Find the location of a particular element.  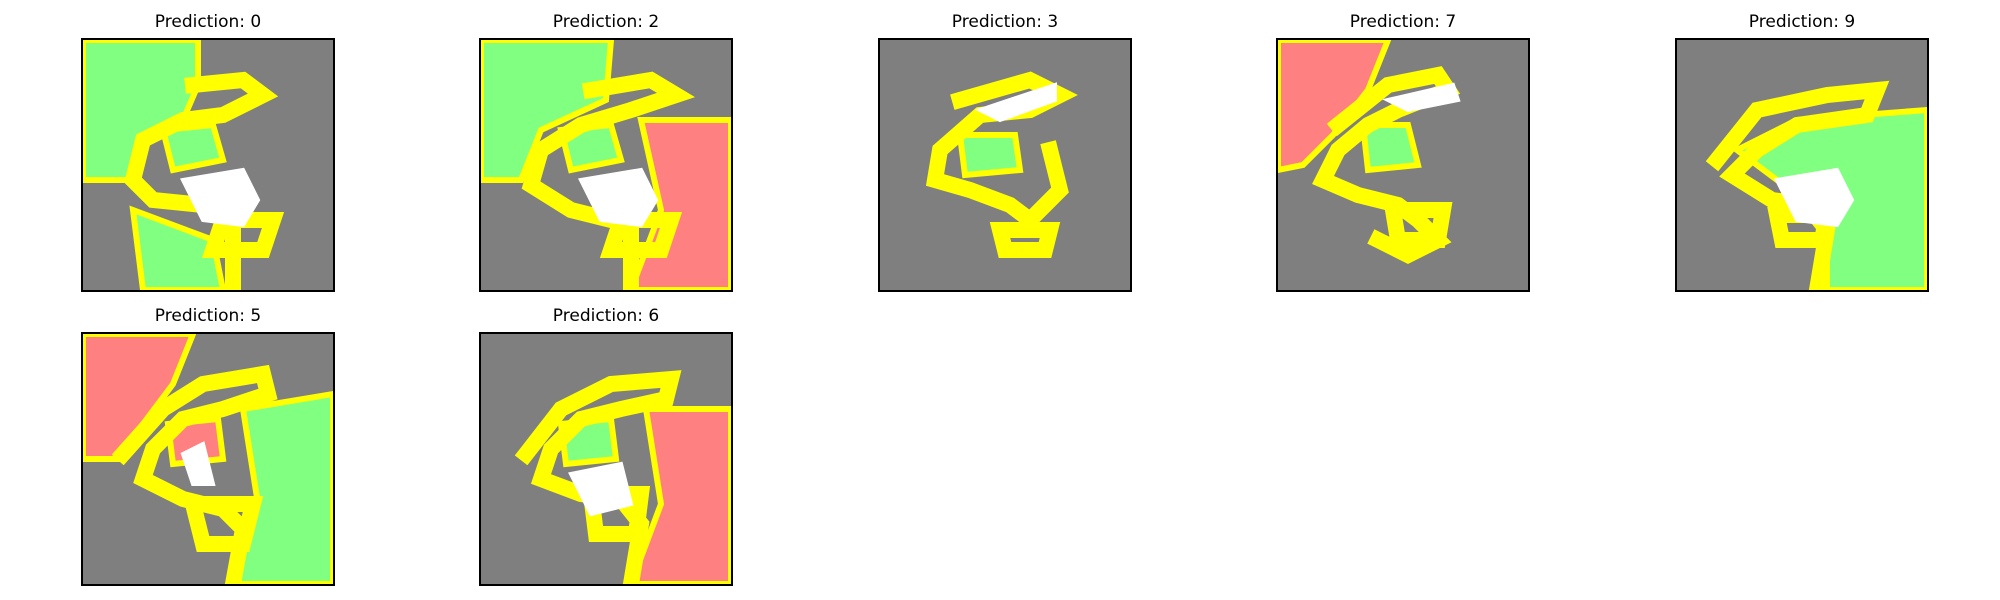

panel-title: Prediction: 5 is located at coordinates (208, 316).